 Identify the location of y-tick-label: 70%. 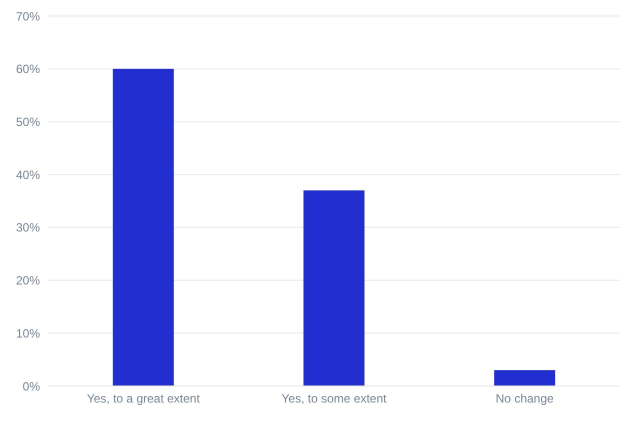
(28, 16).